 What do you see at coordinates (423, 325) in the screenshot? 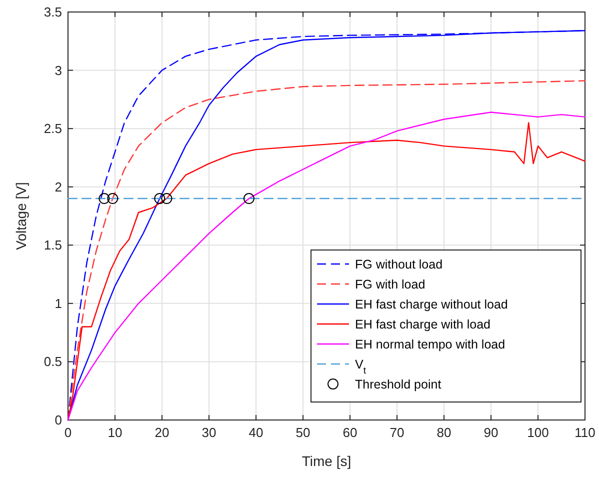
I see `legend-label: EH fast charge with load` at bounding box center [423, 325].